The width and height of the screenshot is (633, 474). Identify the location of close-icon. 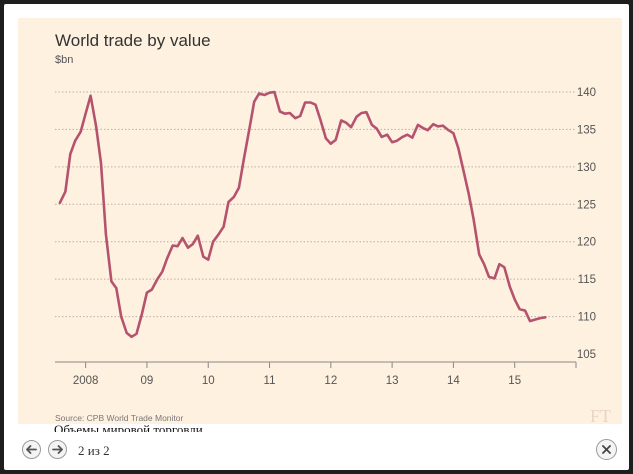
(606, 449).